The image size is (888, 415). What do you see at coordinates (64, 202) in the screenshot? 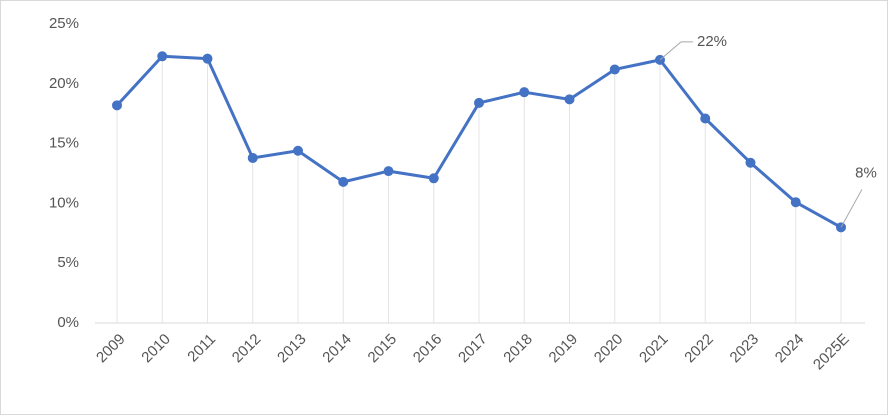
I see `y-tick-label: 10%` at bounding box center [64, 202].